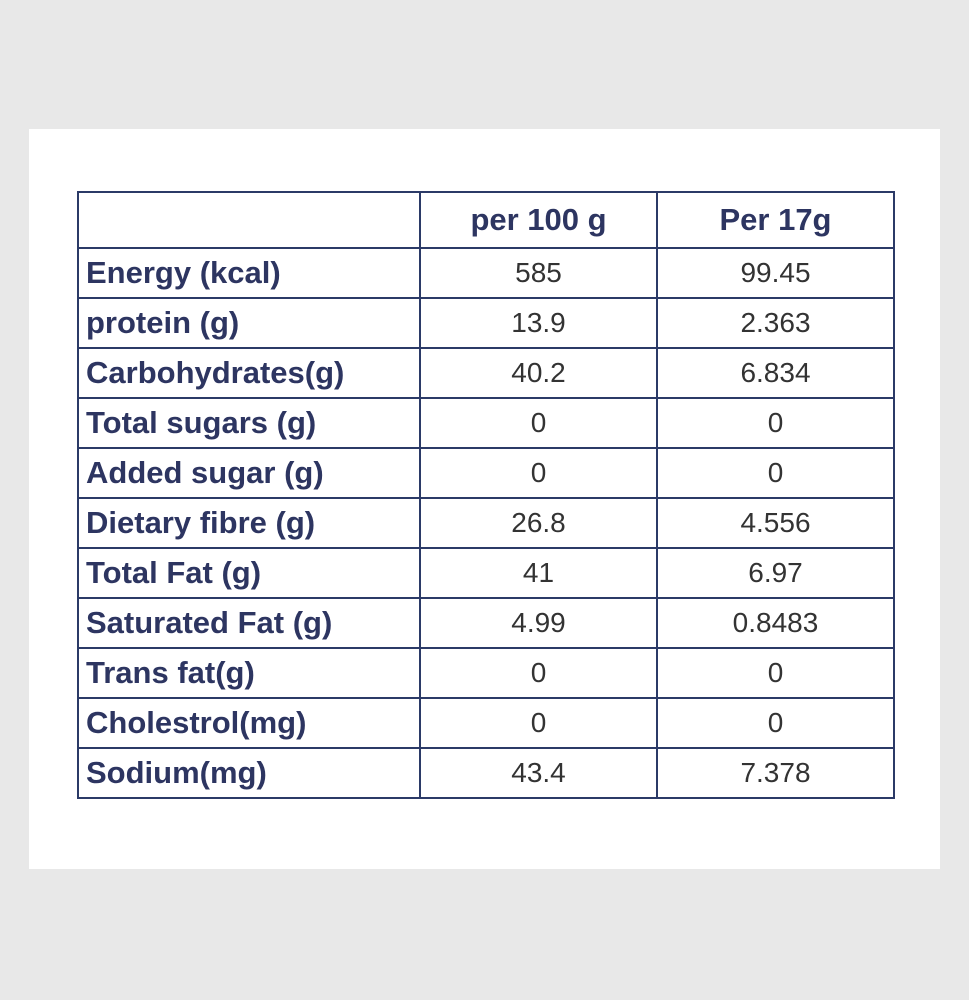  What do you see at coordinates (249, 523) in the screenshot?
I see `row-label: Dietary fibre (g)` at bounding box center [249, 523].